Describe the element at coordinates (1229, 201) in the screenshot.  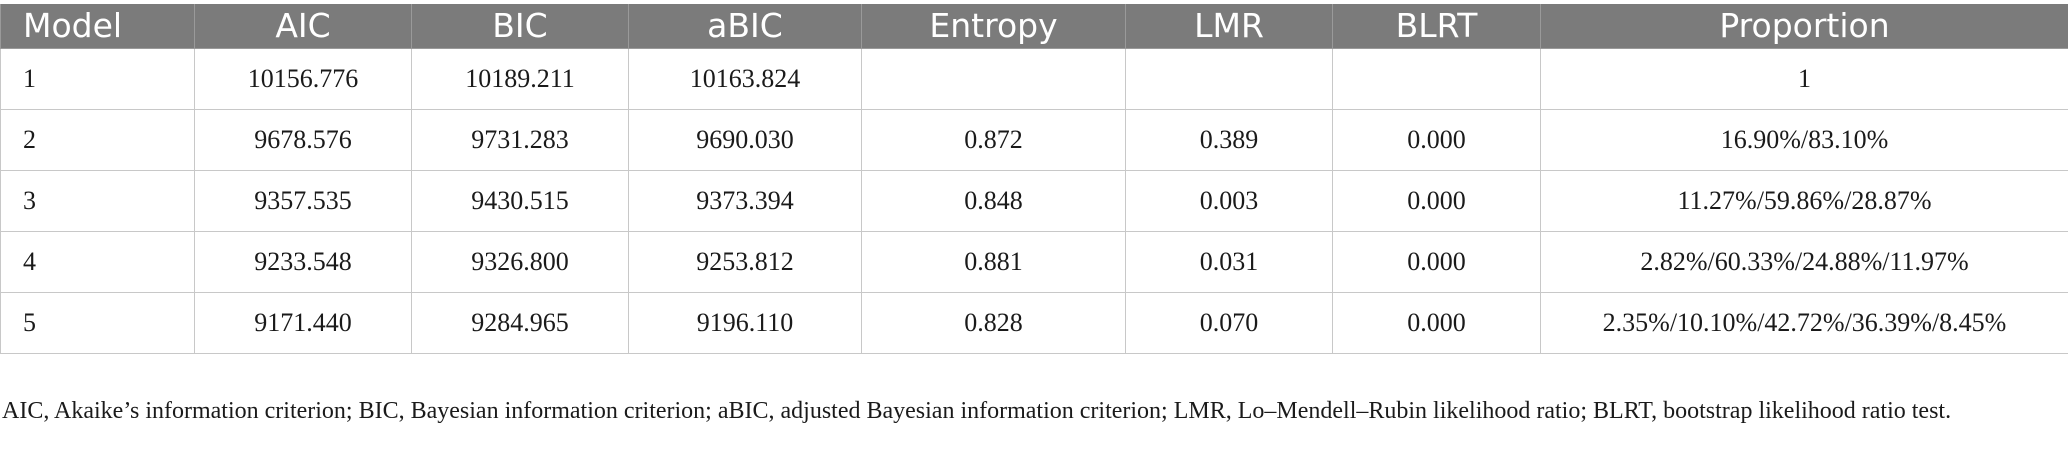
I see `cell-lmr: 0.003` at that location.